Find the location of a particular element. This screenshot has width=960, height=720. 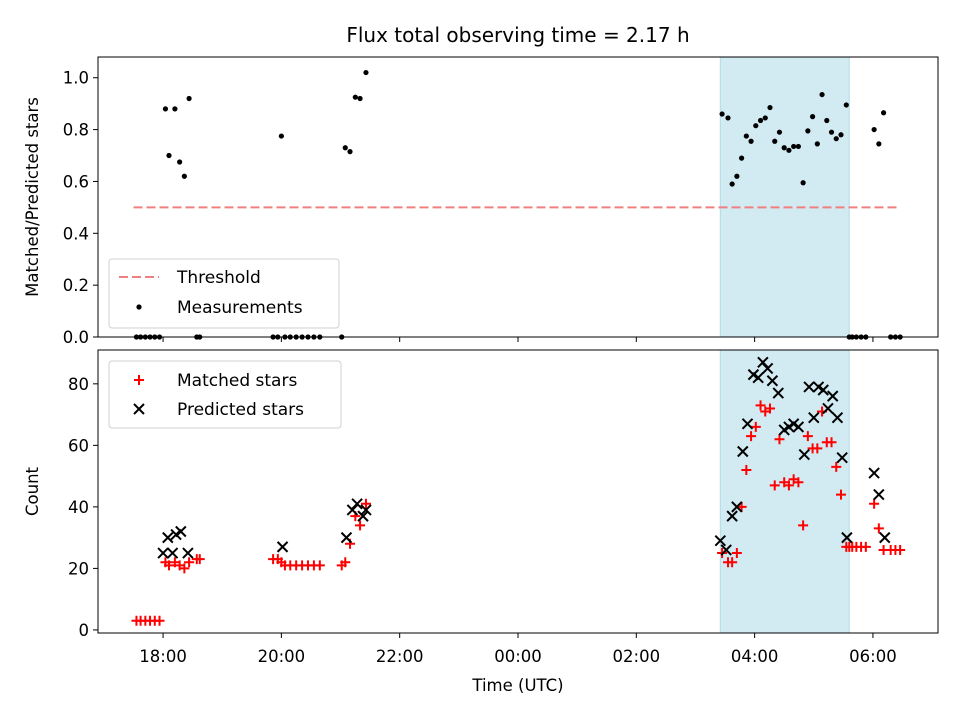

top-legend: Threshold Measurements is located at coordinates (224, 293).